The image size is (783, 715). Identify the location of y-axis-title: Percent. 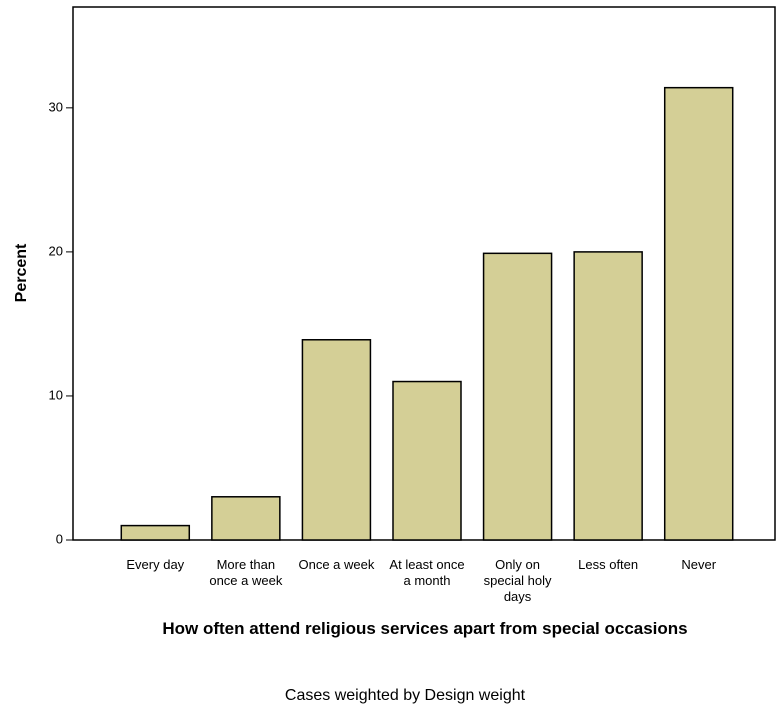
(21, 272).